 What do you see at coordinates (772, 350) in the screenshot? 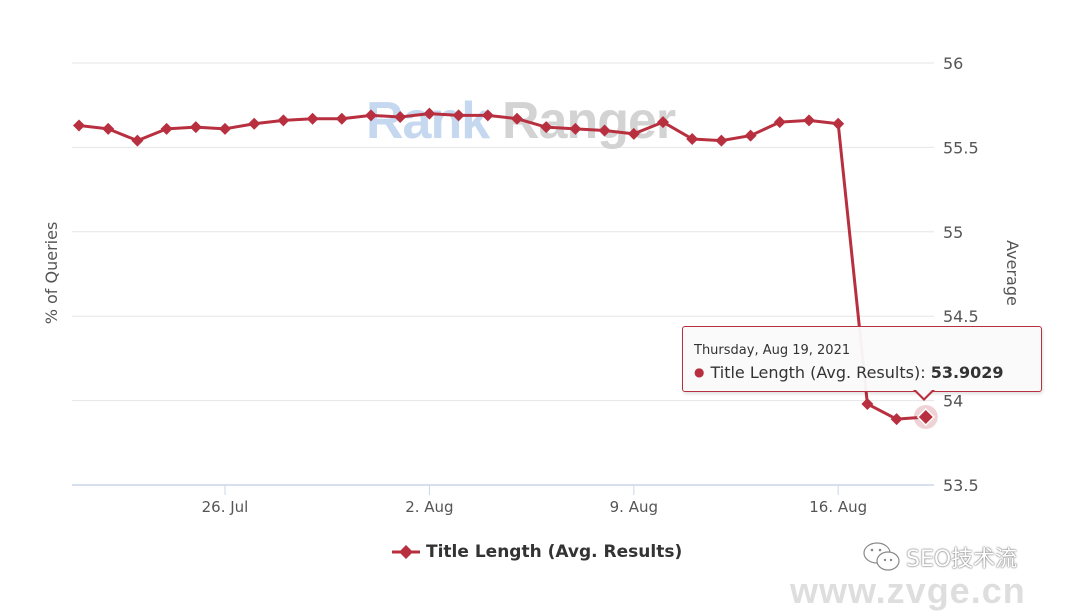
I see `tooltip-date: Thursday, Aug 19, 2021` at bounding box center [772, 350].